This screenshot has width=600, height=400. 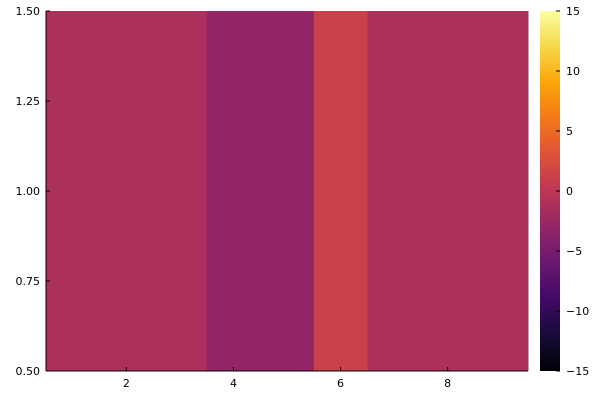 I want to click on y-tick-label: 0.75, so click(x=28, y=281).